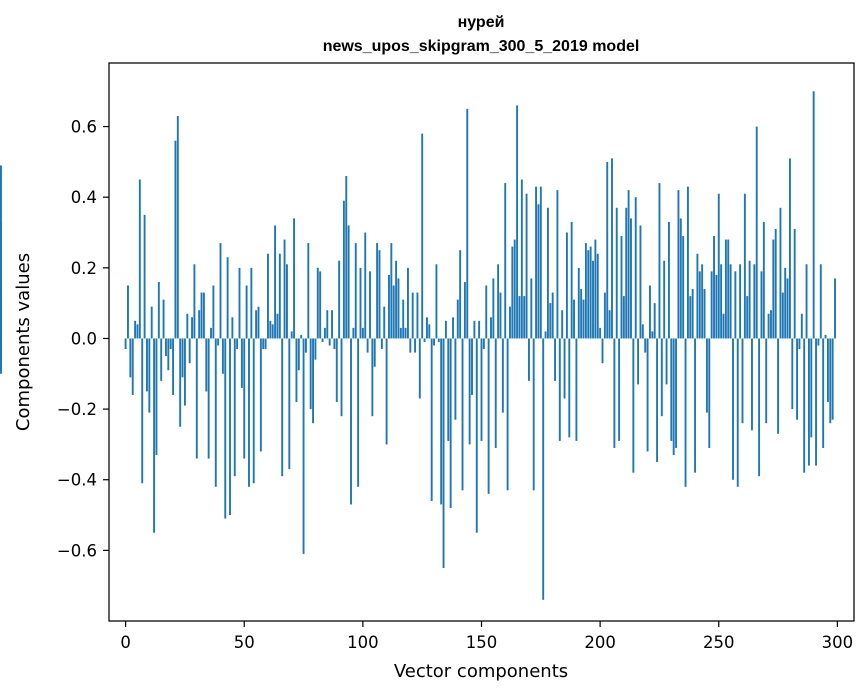 This screenshot has height=696, width=867. I want to click on x-axis-ticks: 0 50 100 150 200 250 300, so click(486, 636).